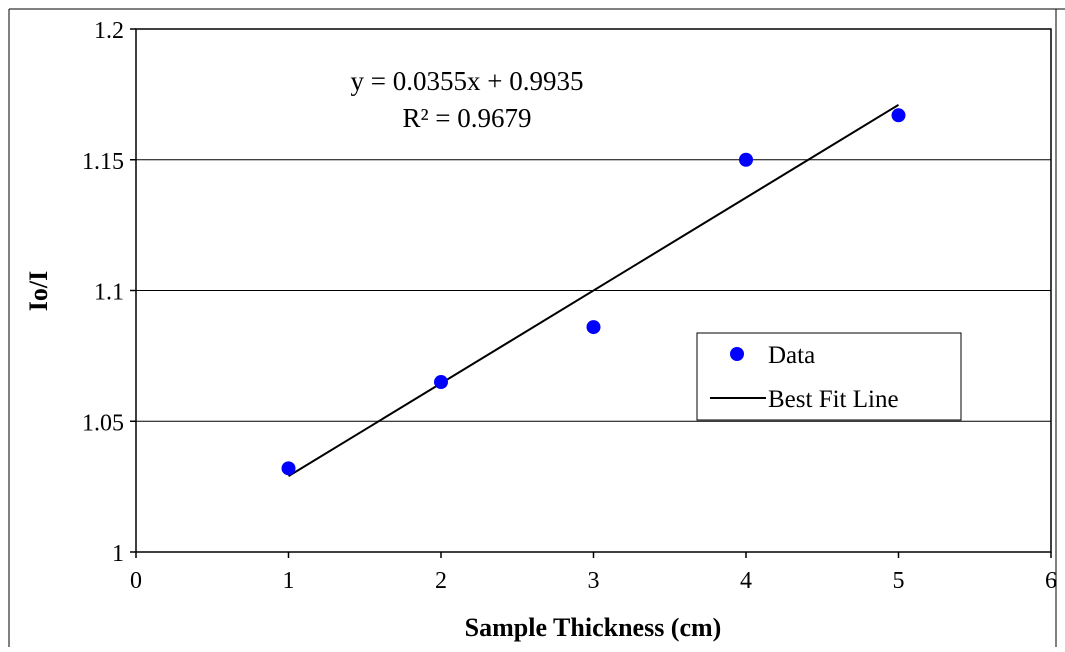 The height and width of the screenshot is (652, 1065). I want to click on r-squared: R² = 0.9679, so click(466, 118).